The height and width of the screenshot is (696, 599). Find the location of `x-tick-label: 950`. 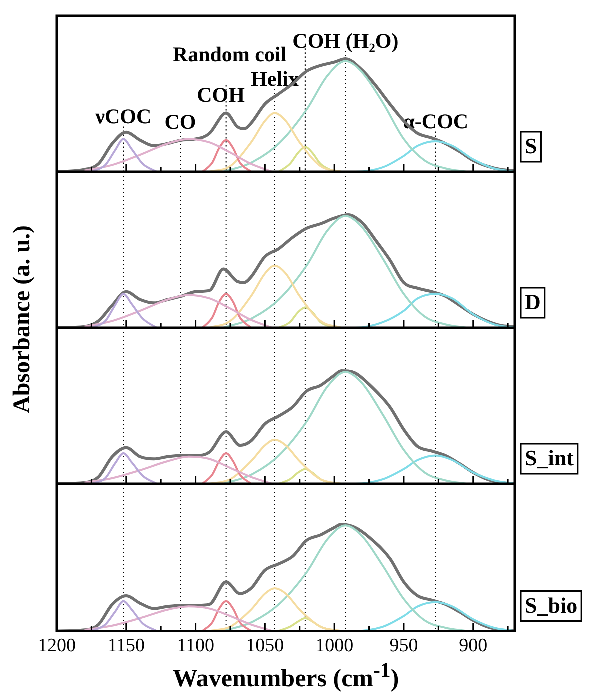

x-tick-label: 950 is located at coordinates (404, 646).